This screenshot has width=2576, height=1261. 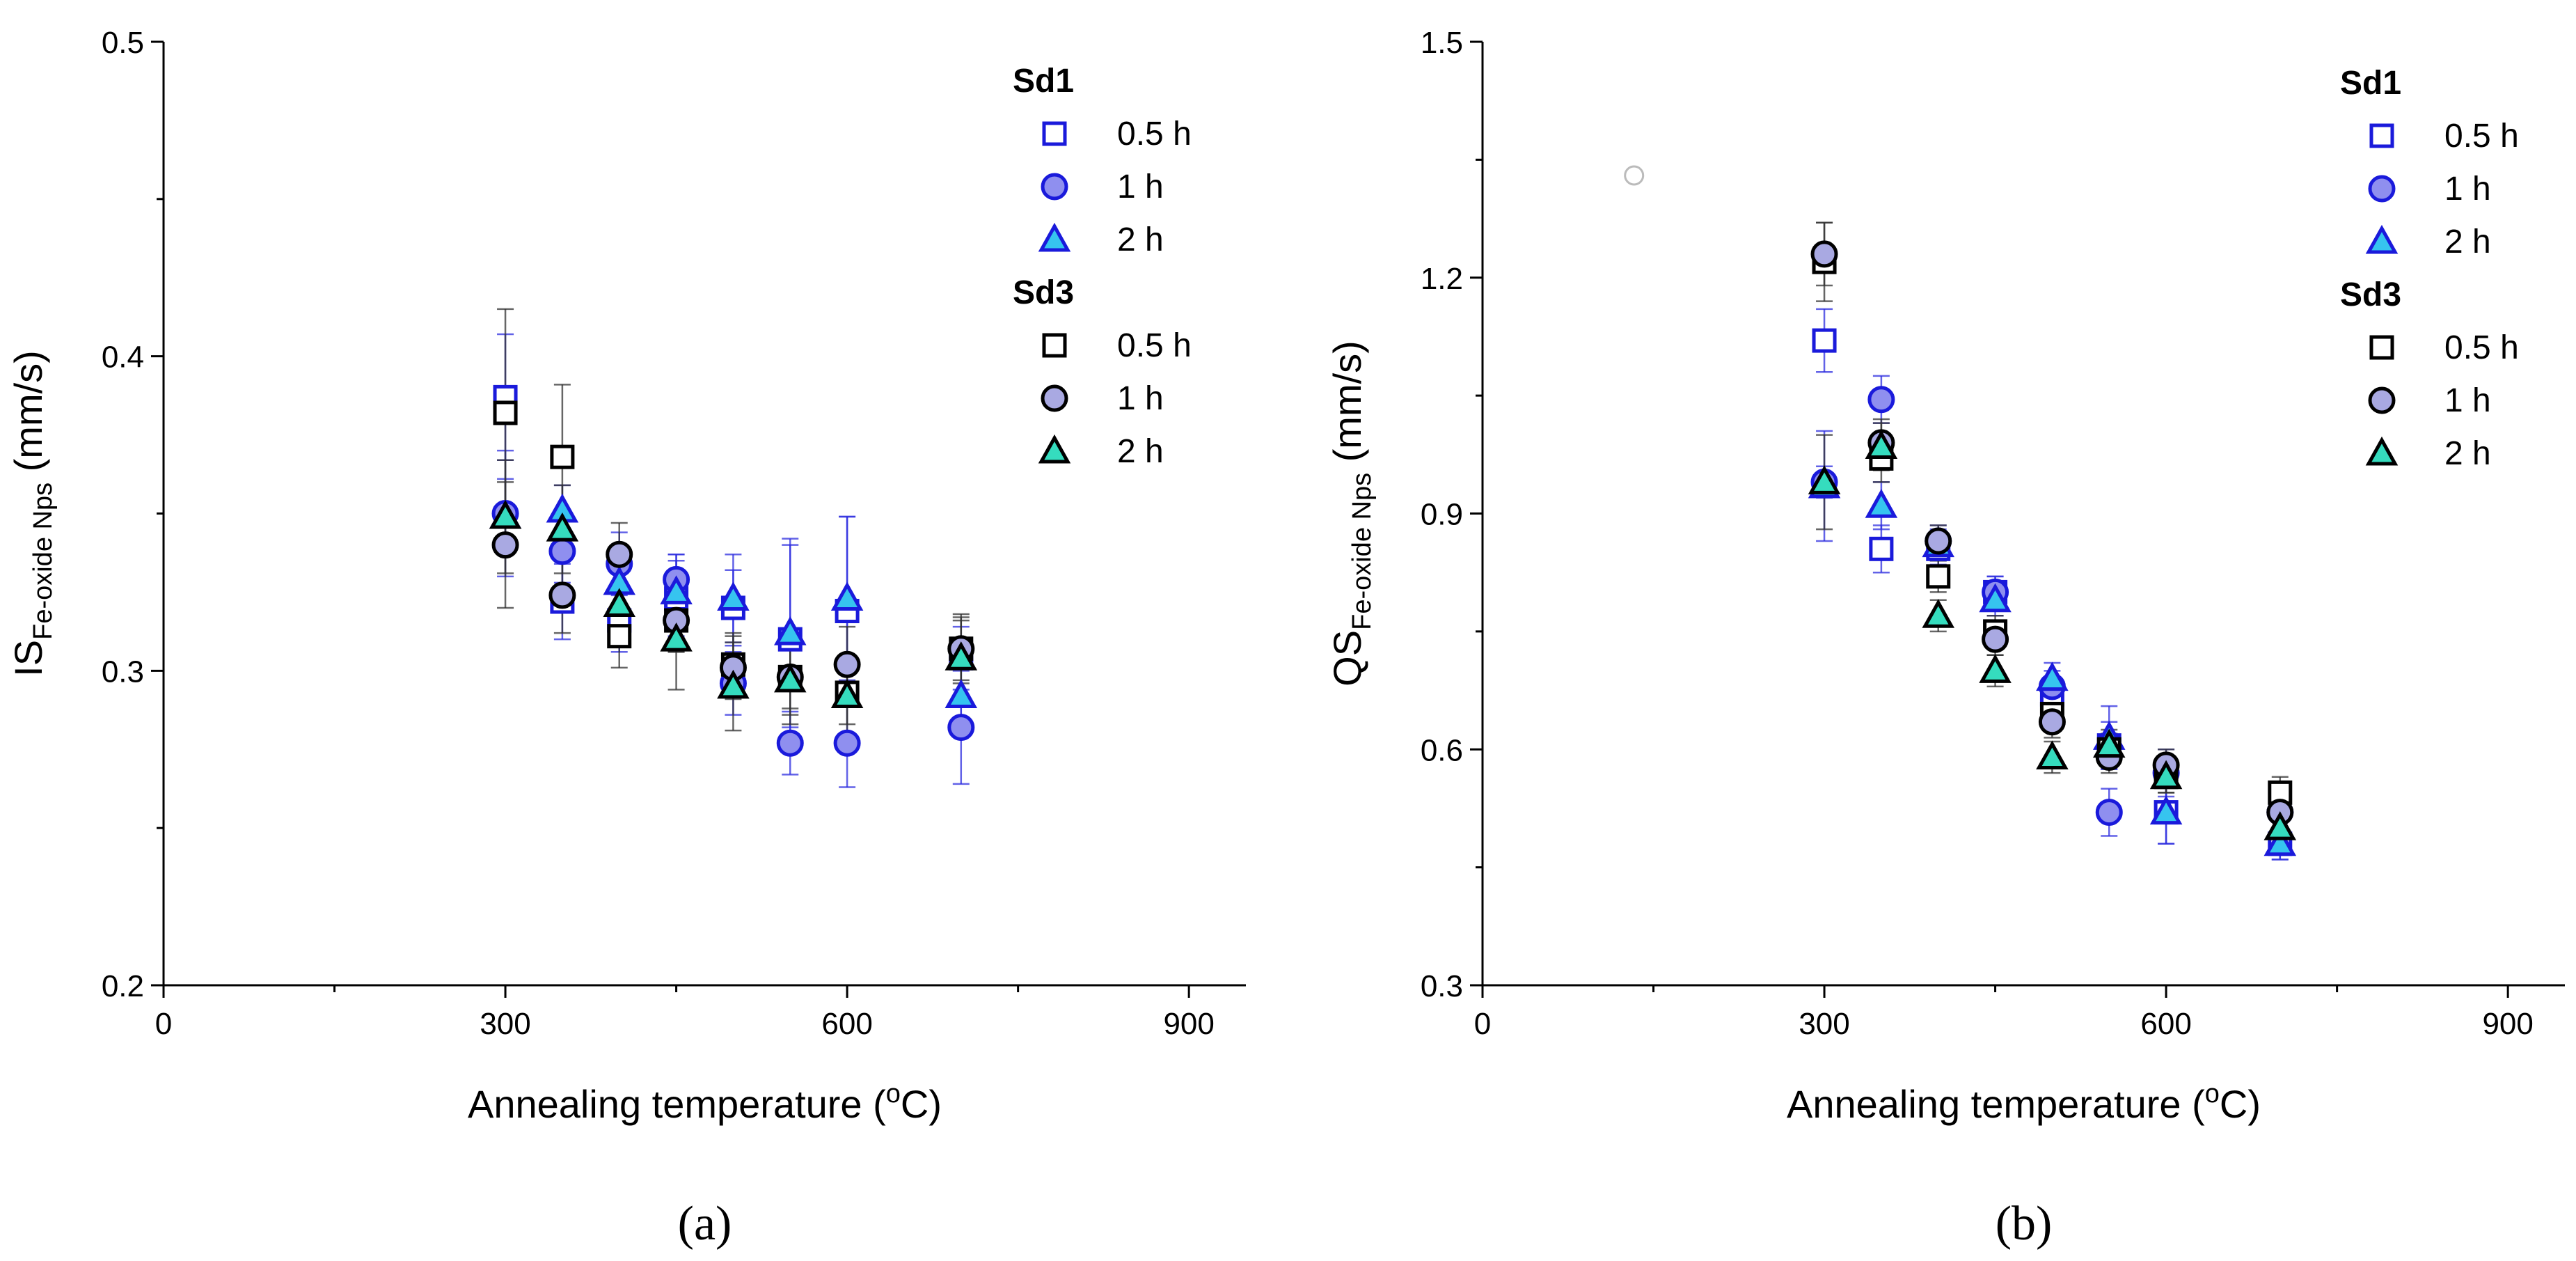 What do you see at coordinates (1362, 551) in the screenshot?
I see `y-axis-label-subscript: Fe-oxide Nps` at bounding box center [1362, 551].